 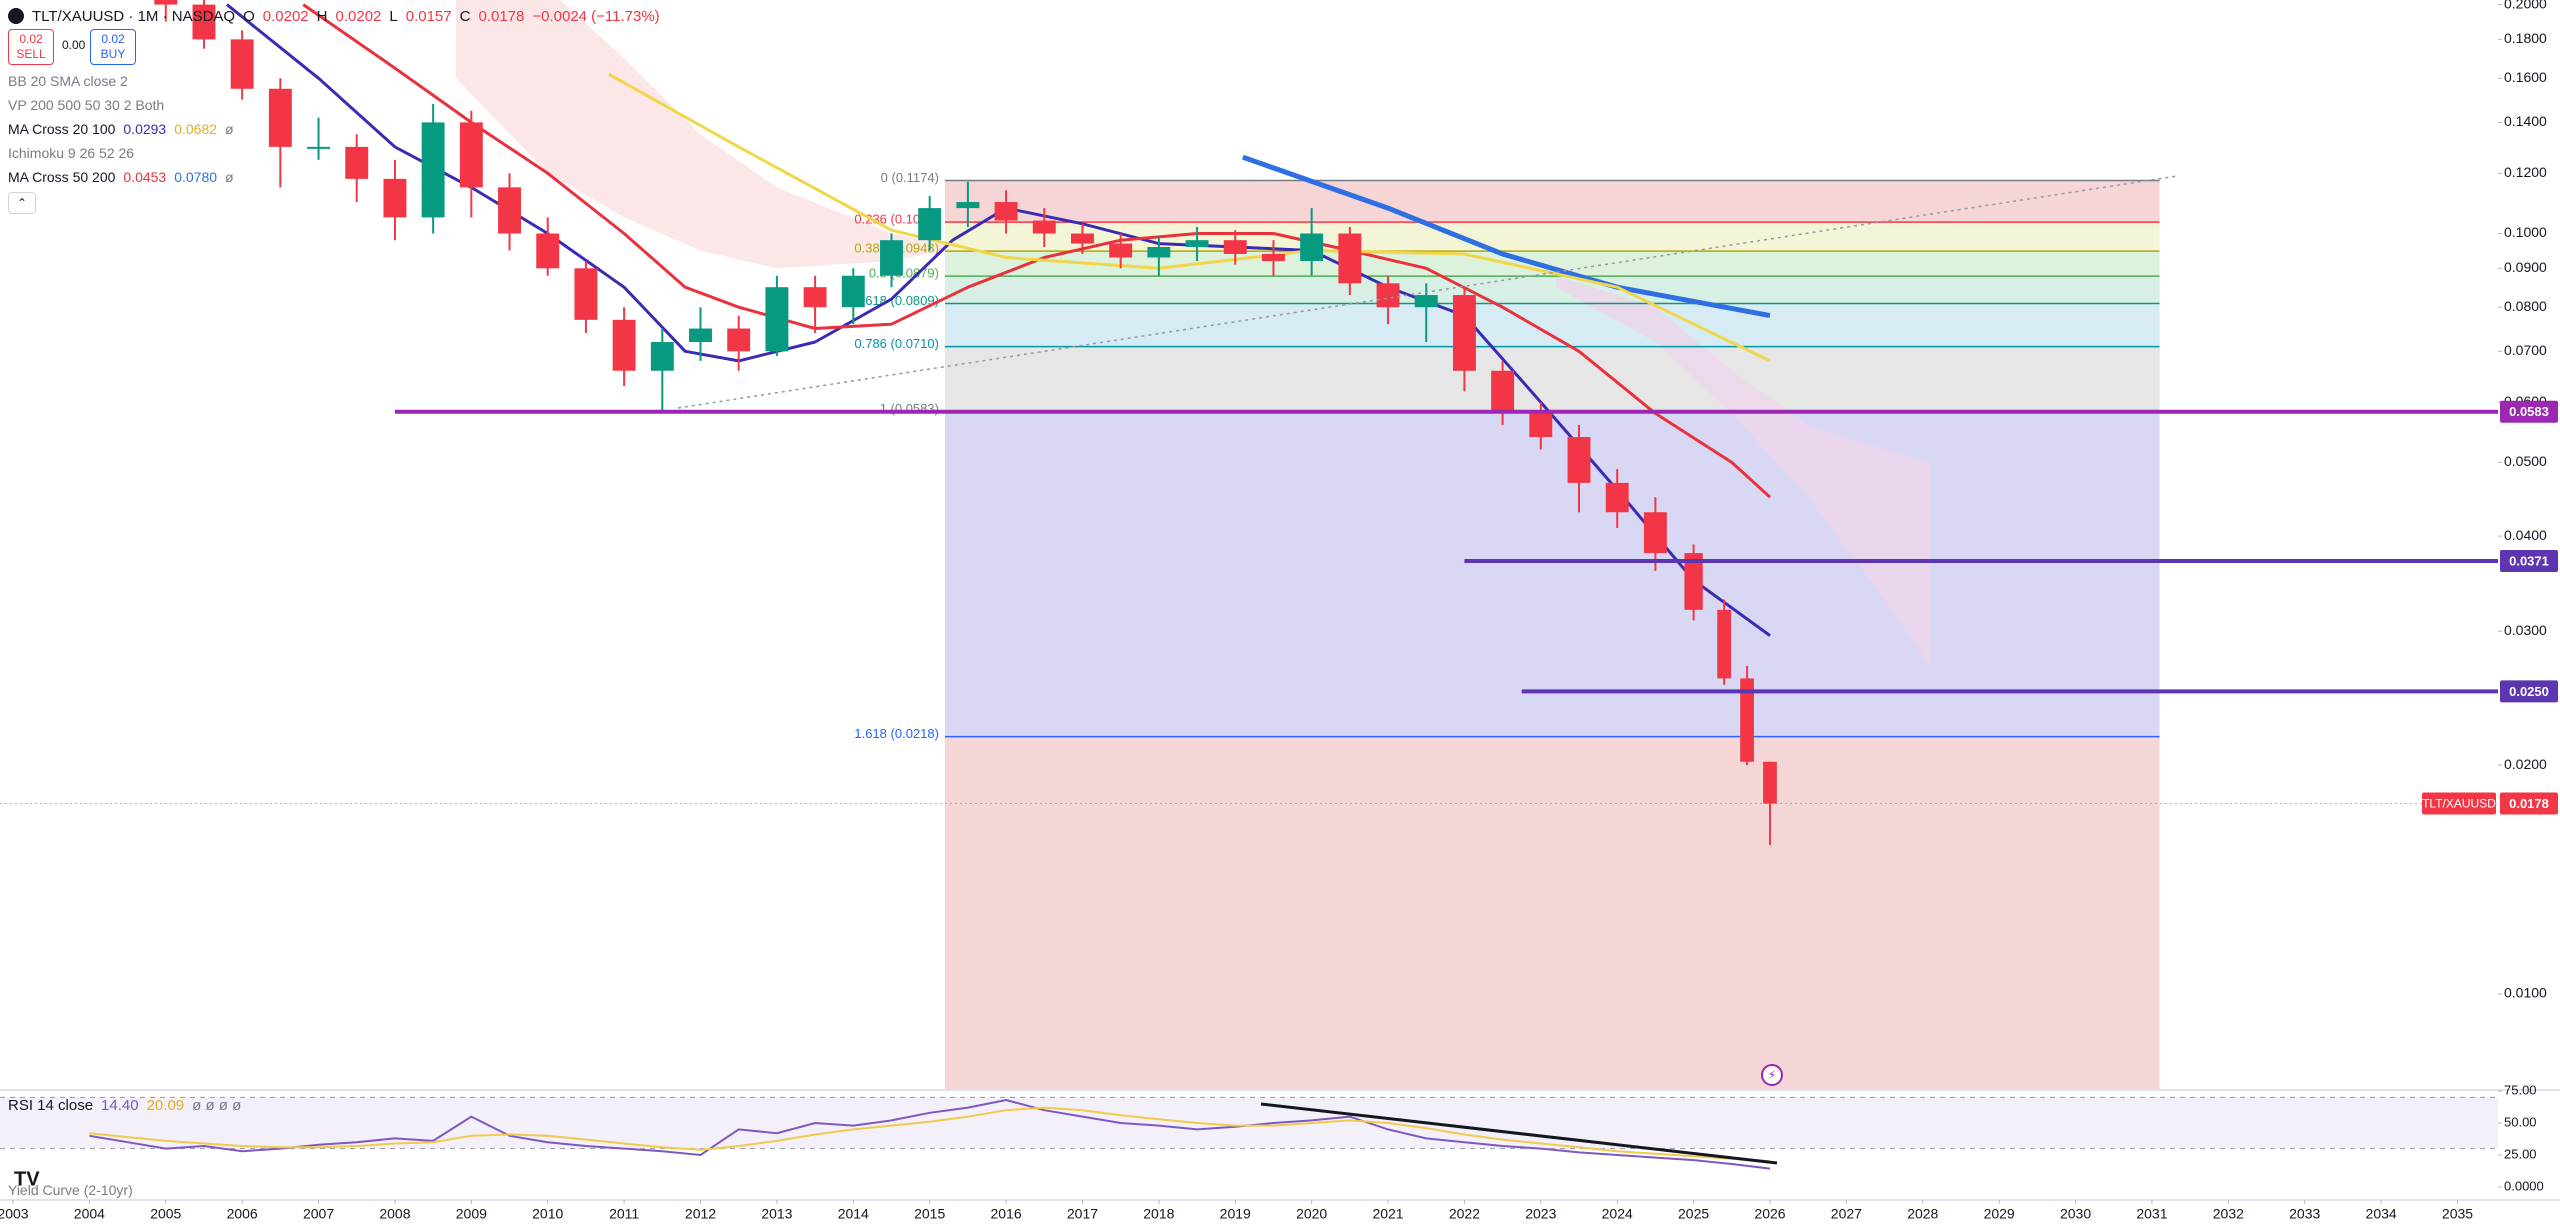 What do you see at coordinates (471, 1214) in the screenshot?
I see `x-tick-label: 2009` at bounding box center [471, 1214].